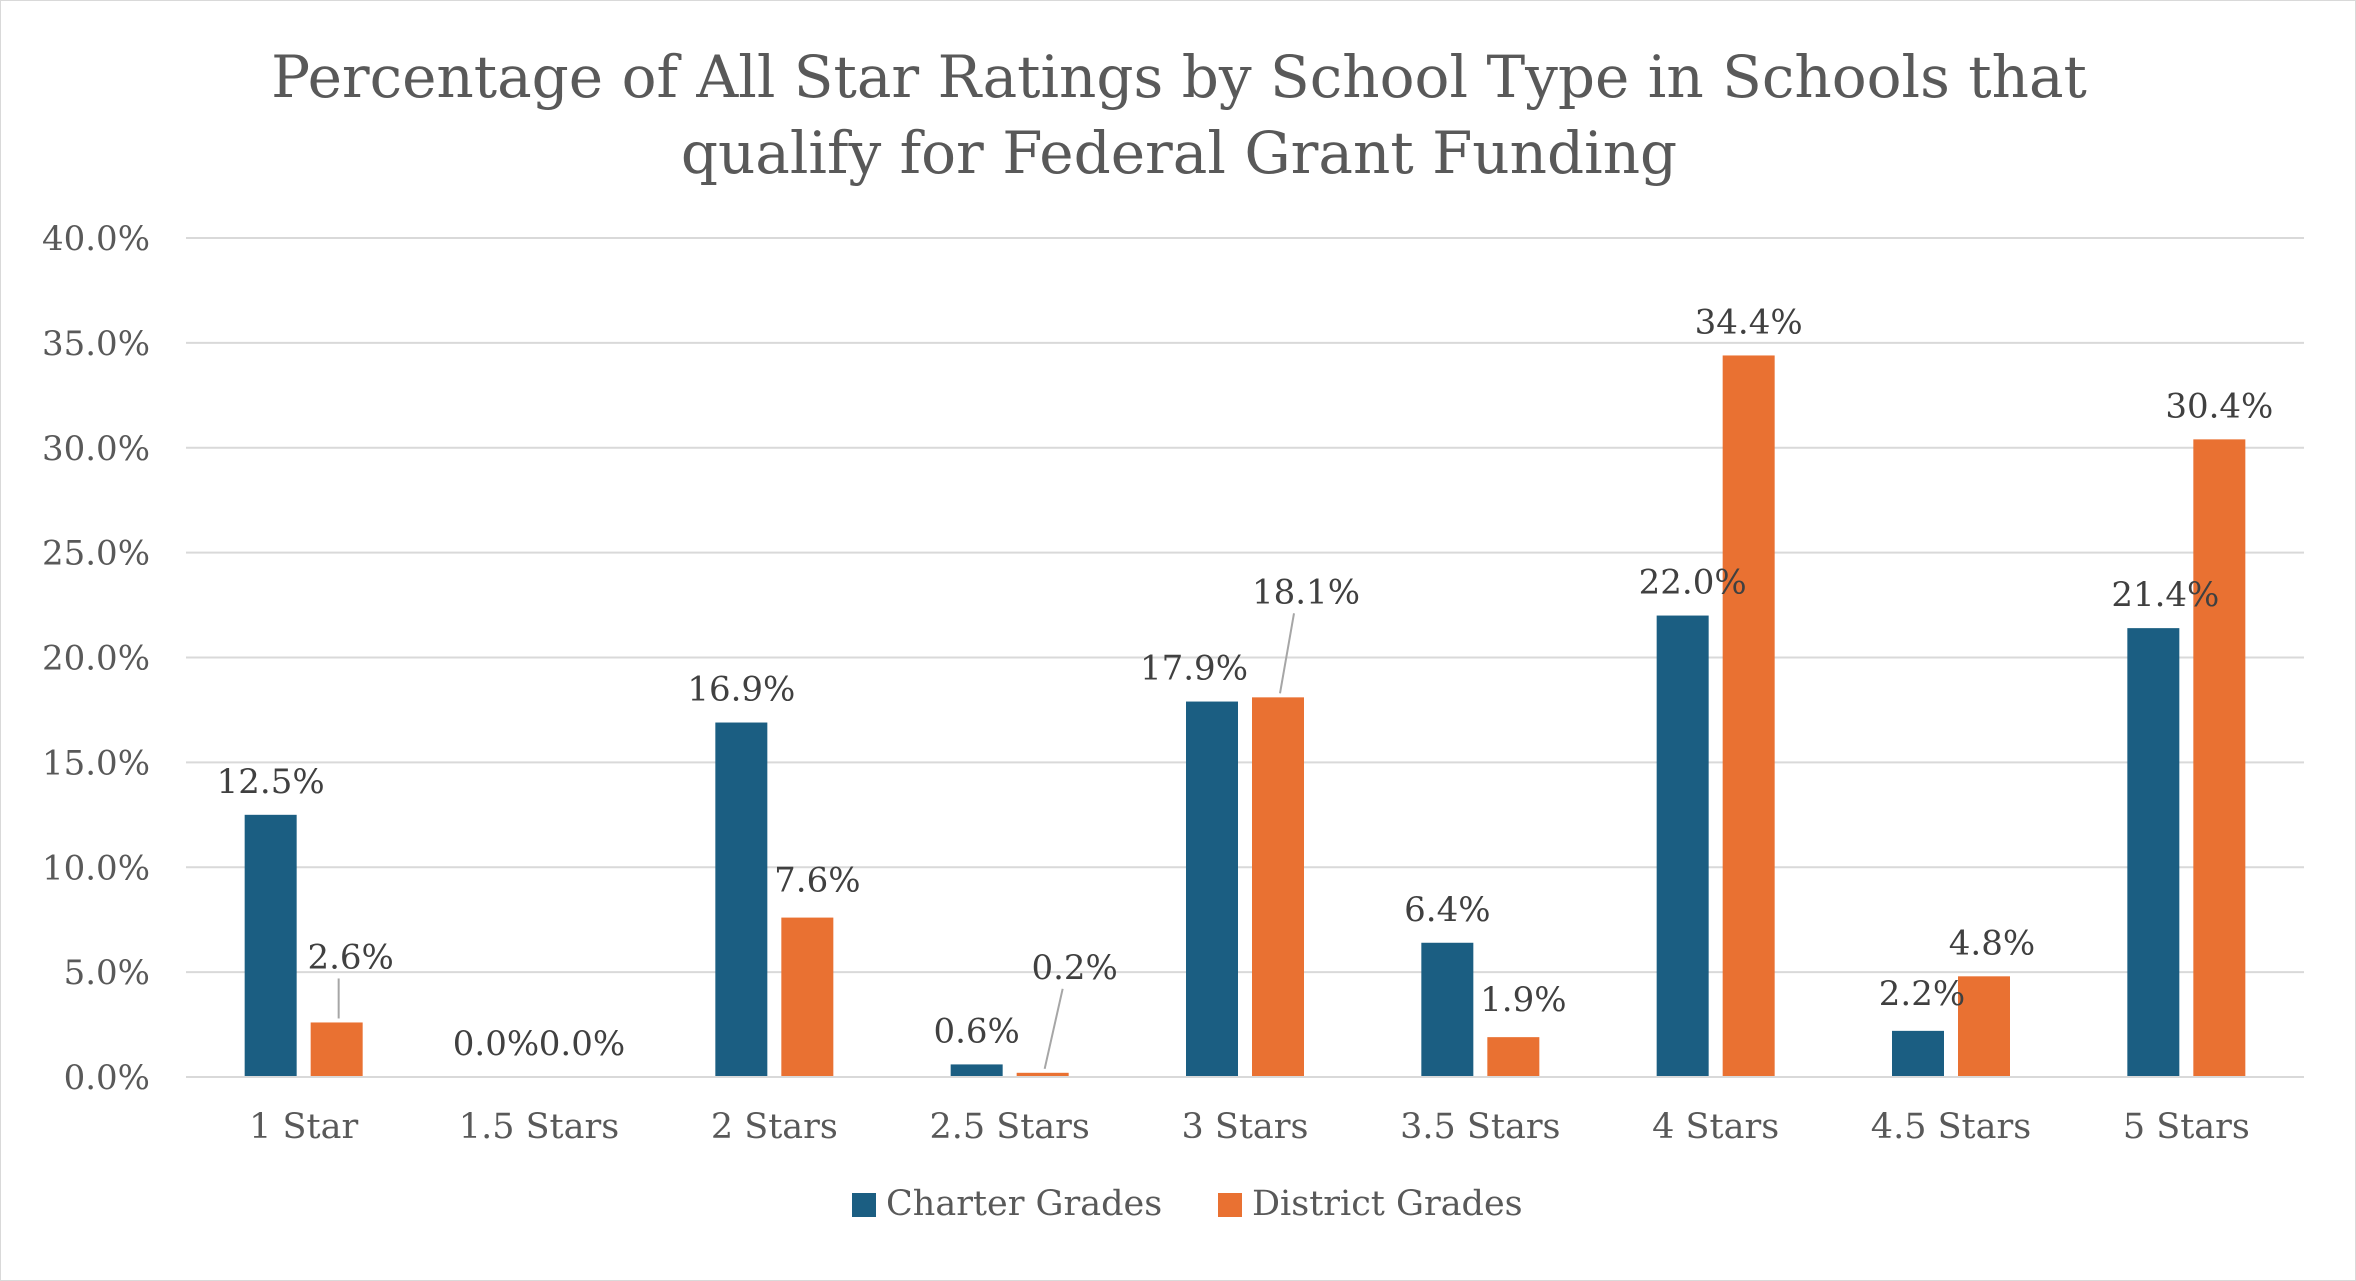 This screenshot has width=2356, height=1281. What do you see at coordinates (303, 1127) in the screenshot?
I see `x-category-label: 1 Star` at bounding box center [303, 1127].